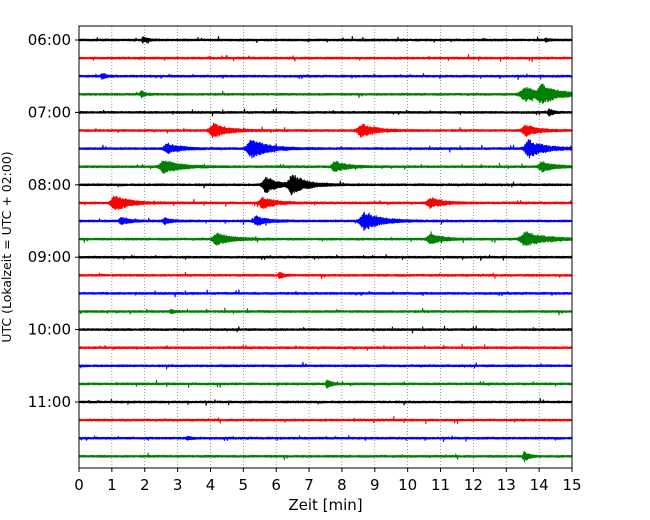 This screenshot has width=650, height=520. What do you see at coordinates (571, 485) in the screenshot?
I see `x-tick-label: 15` at bounding box center [571, 485].